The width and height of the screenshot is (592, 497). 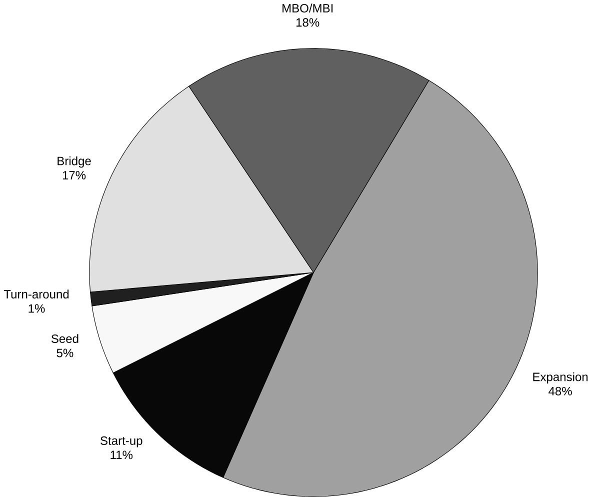 I want to click on data-label: 48%, so click(x=560, y=391).